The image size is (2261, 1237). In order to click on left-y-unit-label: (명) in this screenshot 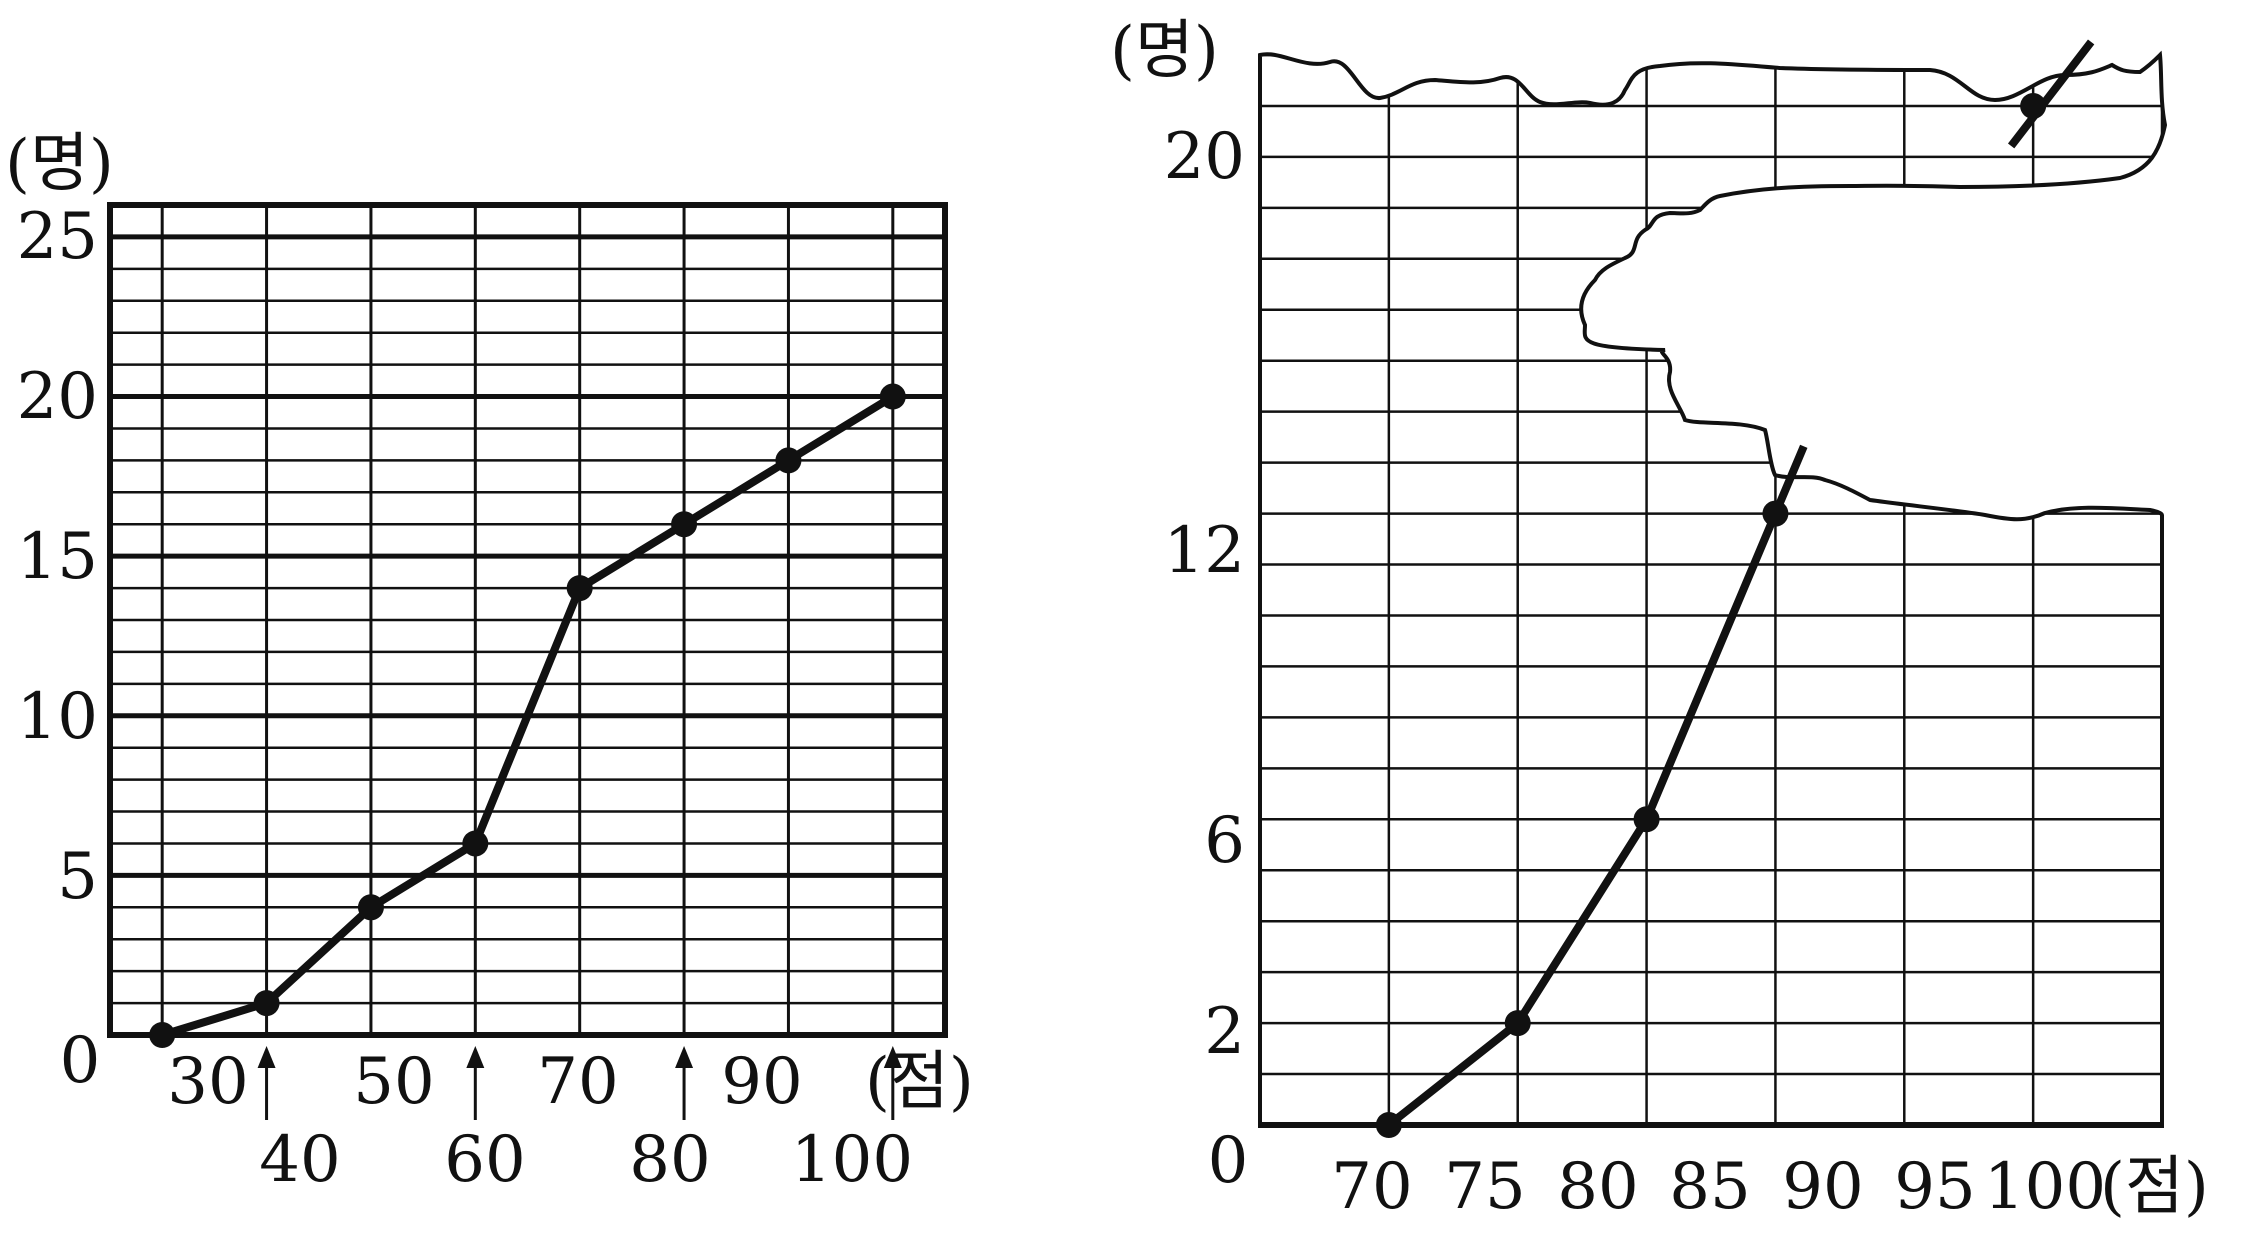, I will do `click(59, 164)`.